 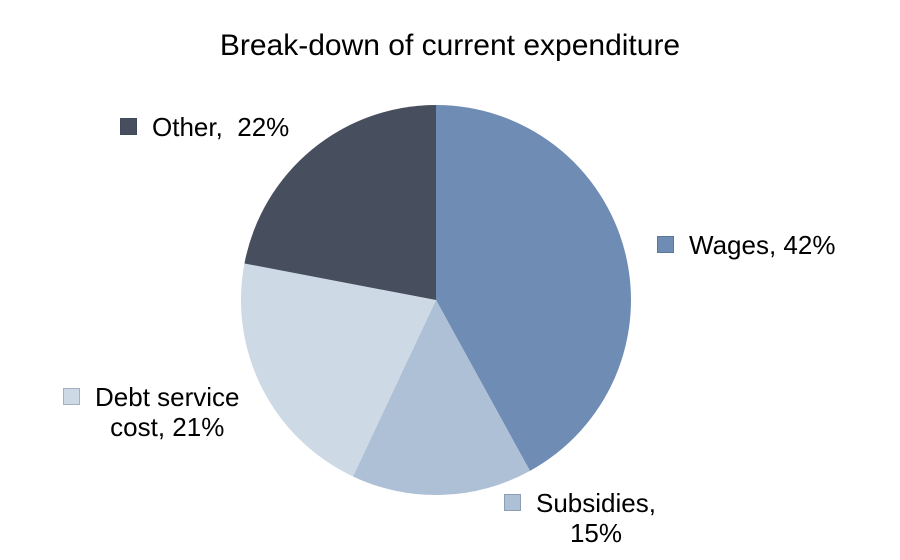 What do you see at coordinates (450, 45) in the screenshot?
I see `chart-title: Break-down of current expenditure` at bounding box center [450, 45].